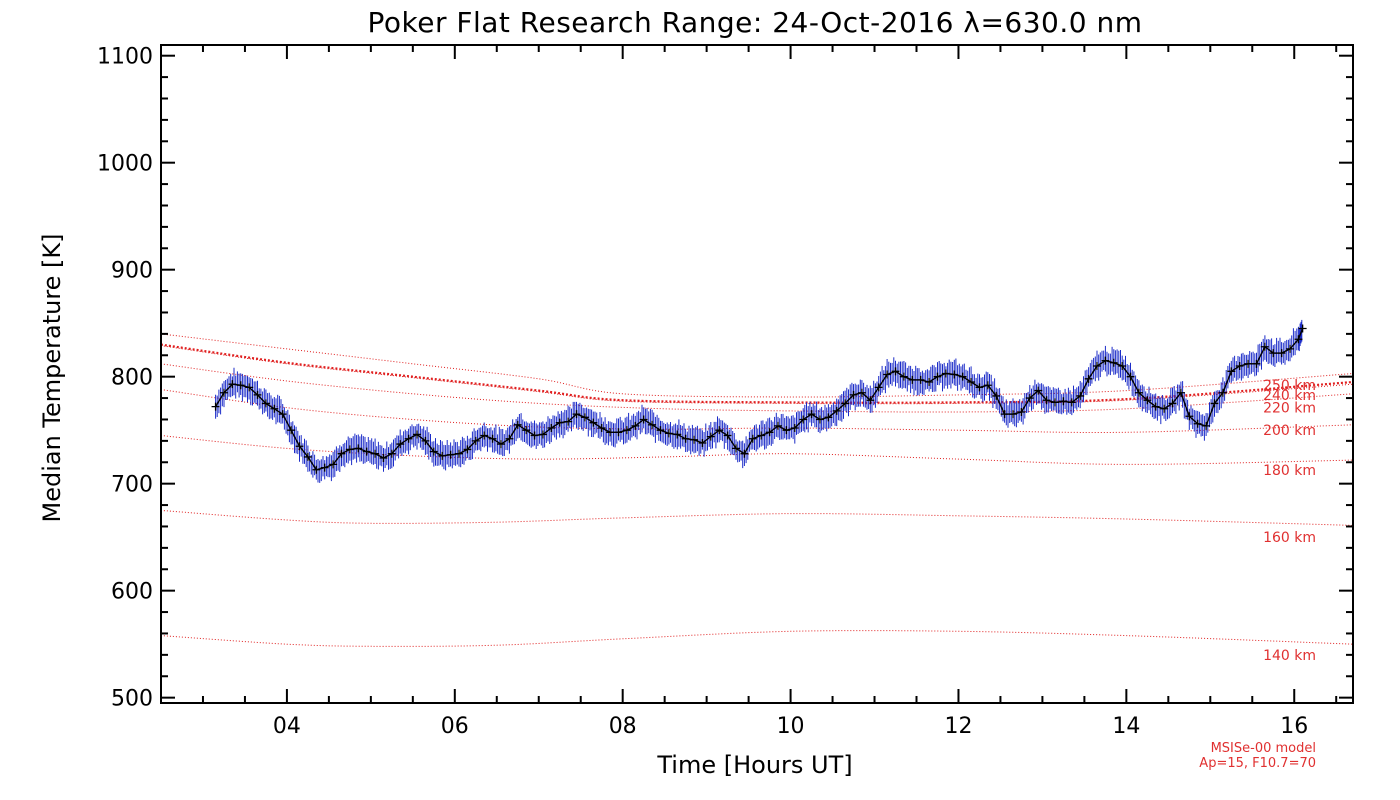  I want to click on x-tick-label: 04, so click(287, 726).